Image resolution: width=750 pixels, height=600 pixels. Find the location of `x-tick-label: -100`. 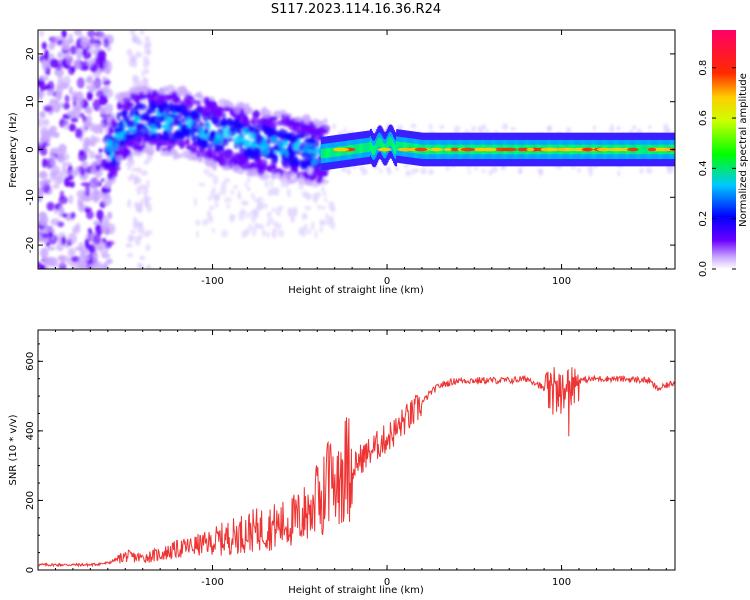

x-tick-label: -100 is located at coordinates (212, 281).